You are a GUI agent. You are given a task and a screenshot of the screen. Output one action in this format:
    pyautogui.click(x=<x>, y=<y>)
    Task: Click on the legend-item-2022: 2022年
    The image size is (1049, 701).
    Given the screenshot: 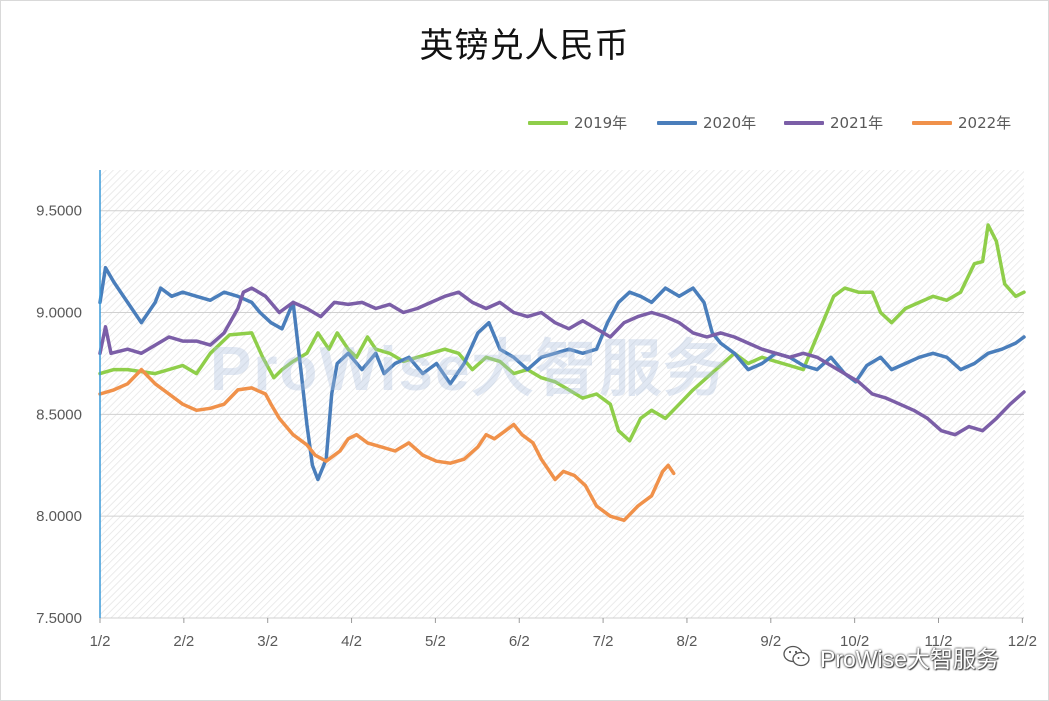 What is the action you would take?
    pyautogui.click(x=961, y=122)
    